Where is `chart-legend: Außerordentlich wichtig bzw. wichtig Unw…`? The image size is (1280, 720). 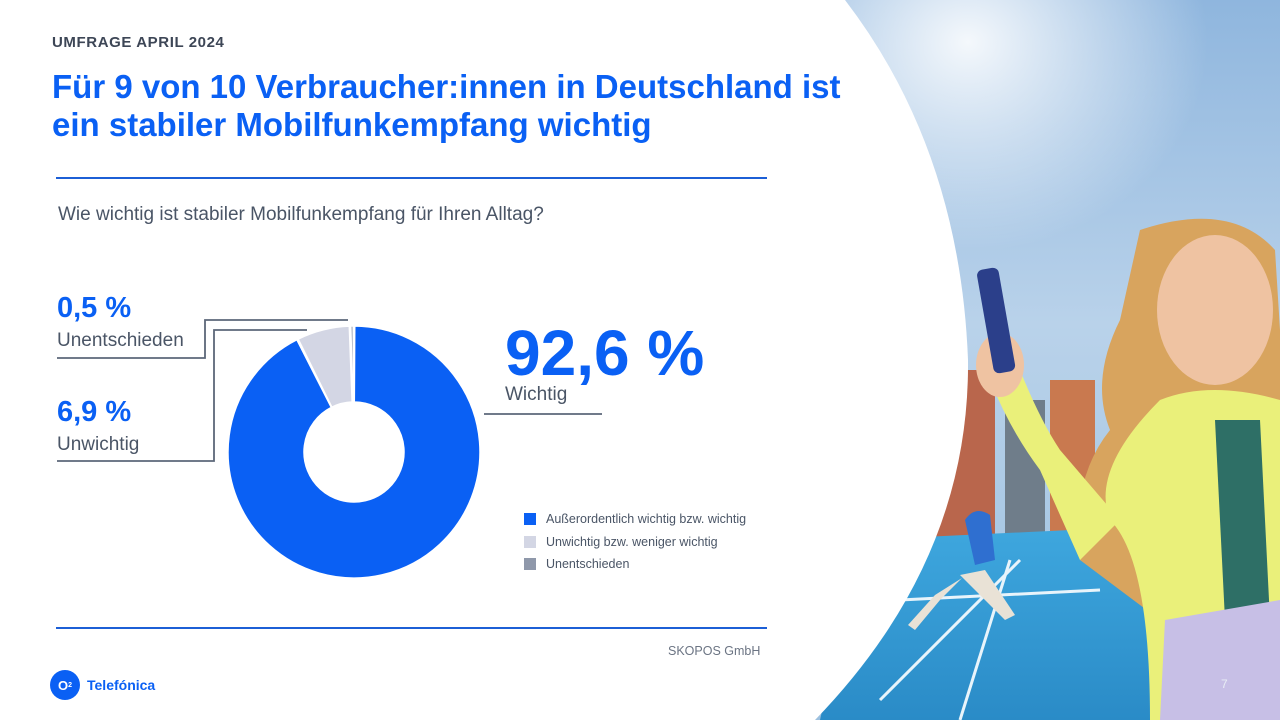
chart-legend: Außerordentlich wichtig bzw. wichtig Unw… is located at coordinates (635, 542).